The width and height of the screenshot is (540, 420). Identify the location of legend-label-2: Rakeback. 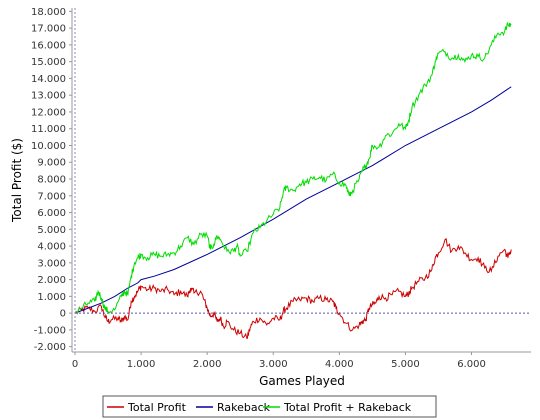
(244, 407).